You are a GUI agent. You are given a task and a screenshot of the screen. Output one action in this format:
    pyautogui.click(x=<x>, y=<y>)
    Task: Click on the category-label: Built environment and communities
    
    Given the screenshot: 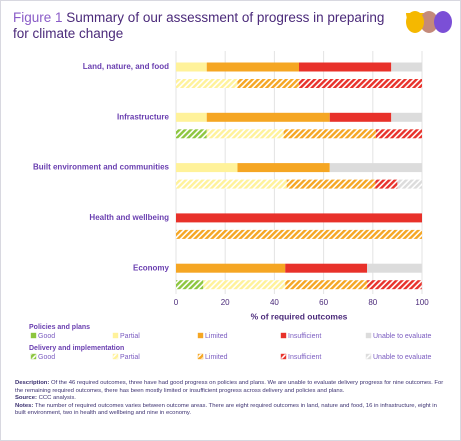 What is the action you would take?
    pyautogui.click(x=101, y=167)
    